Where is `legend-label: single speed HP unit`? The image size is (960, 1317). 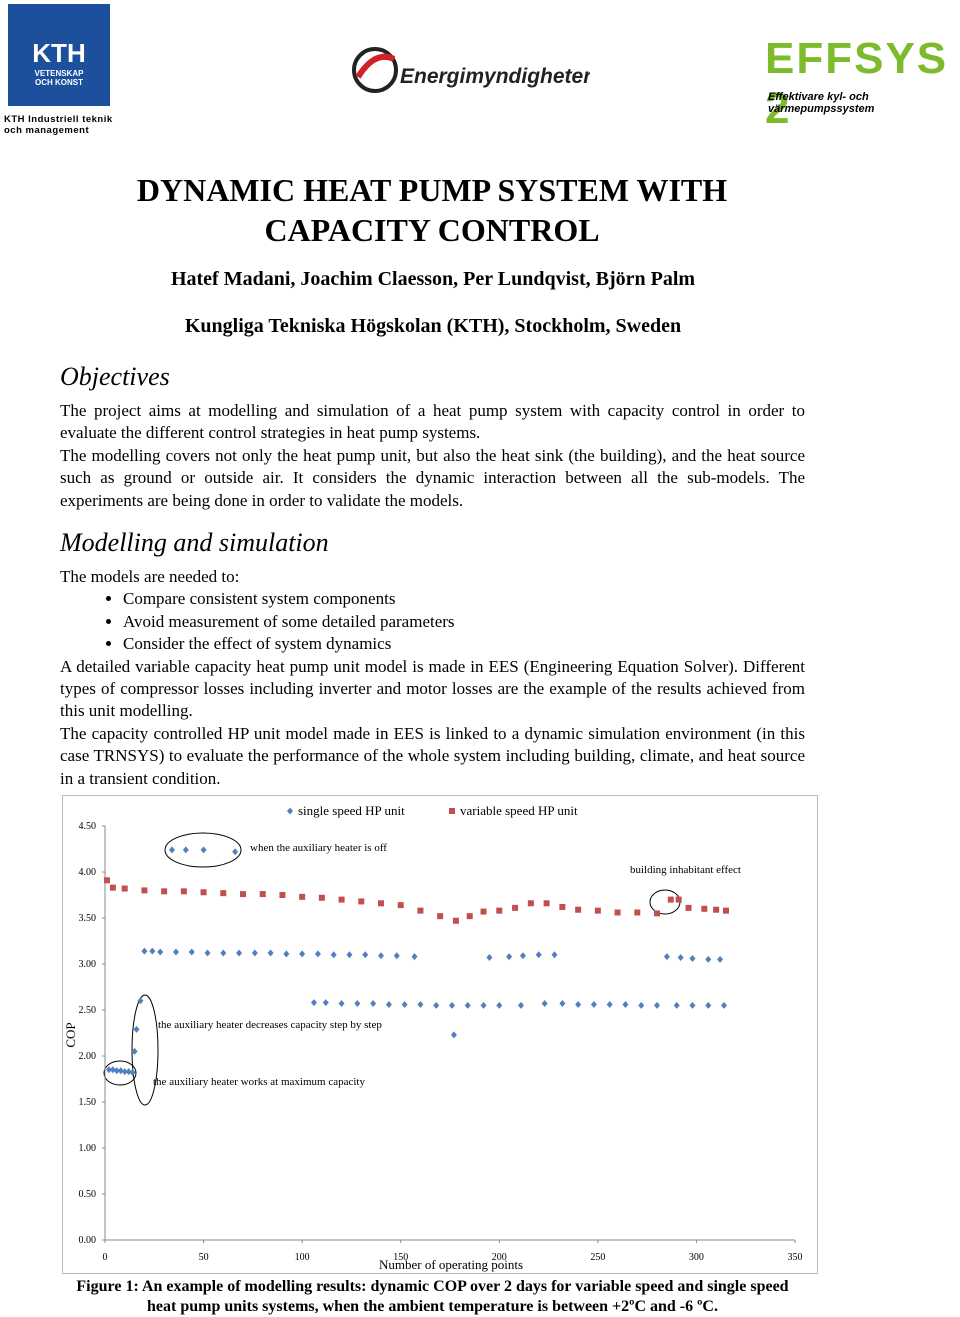
legend-label: single speed HP unit is located at coordinates (351, 810).